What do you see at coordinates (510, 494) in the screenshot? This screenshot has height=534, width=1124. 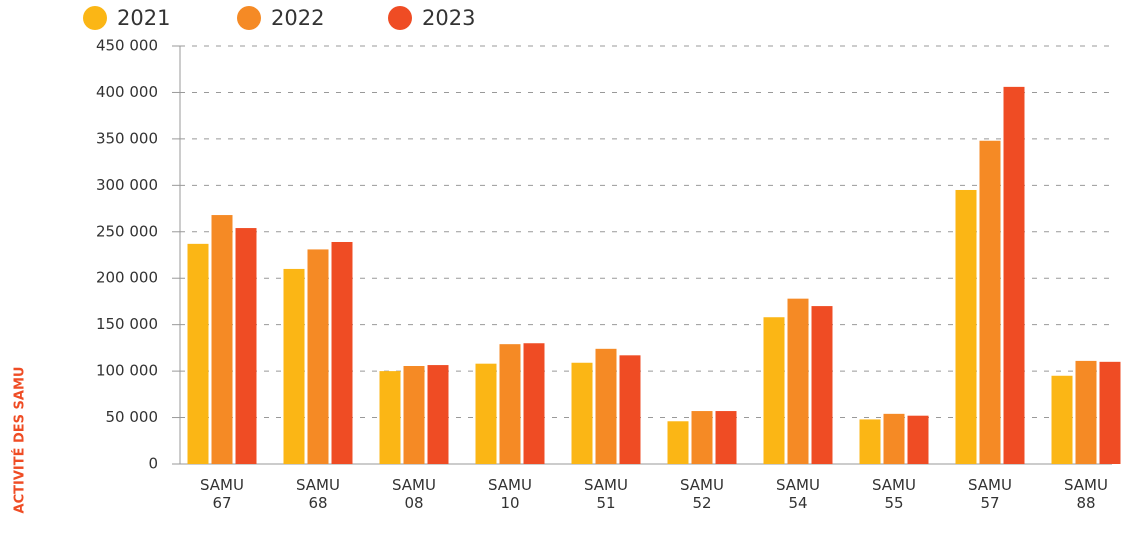 I see `x-tick-label: SAMU 10` at bounding box center [510, 494].